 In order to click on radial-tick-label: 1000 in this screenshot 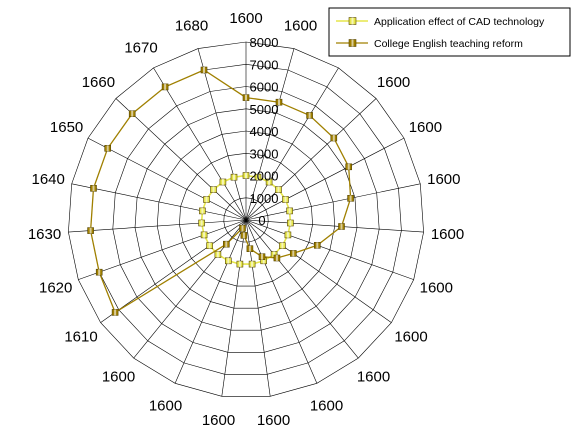, I will do `click(264, 198)`.